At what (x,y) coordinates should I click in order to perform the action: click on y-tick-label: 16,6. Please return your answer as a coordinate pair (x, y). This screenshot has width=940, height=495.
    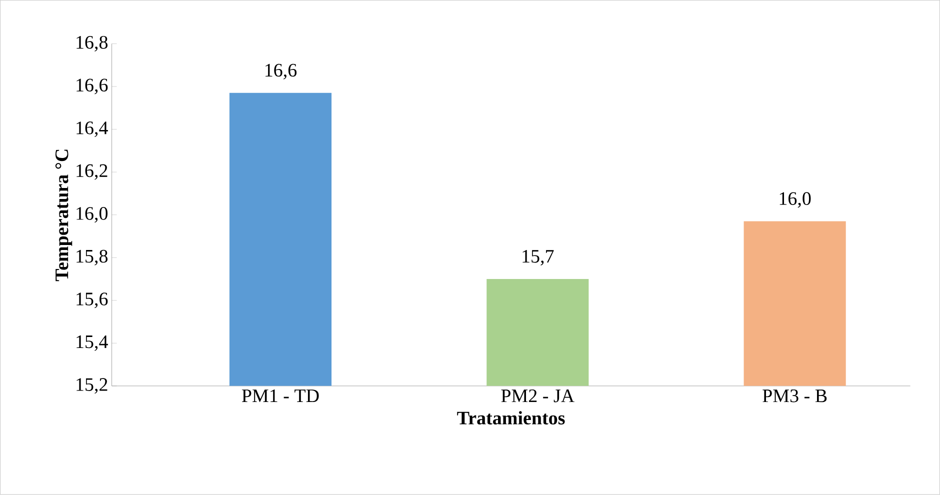
    Looking at the image, I should click on (92, 86).